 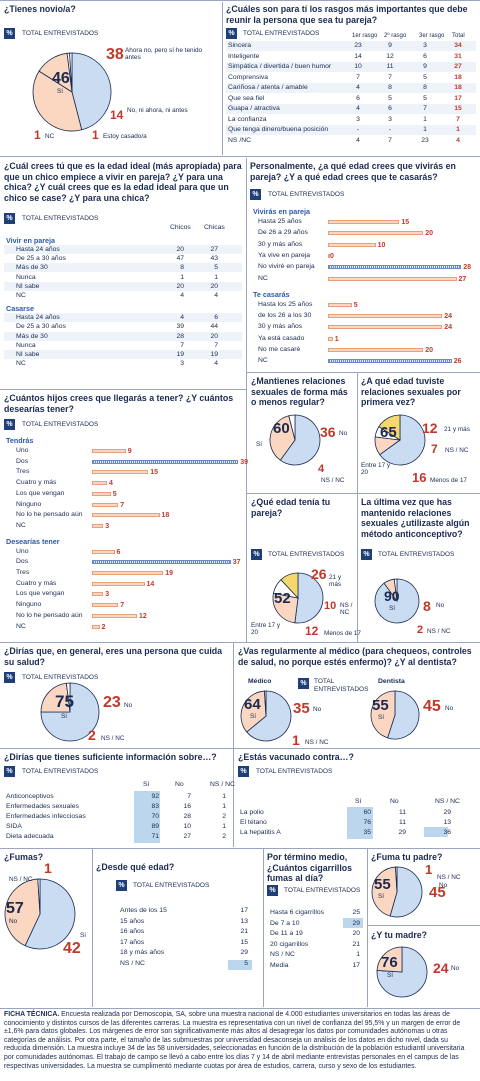 I want to click on q10-no-value: 23, so click(x=112, y=702).